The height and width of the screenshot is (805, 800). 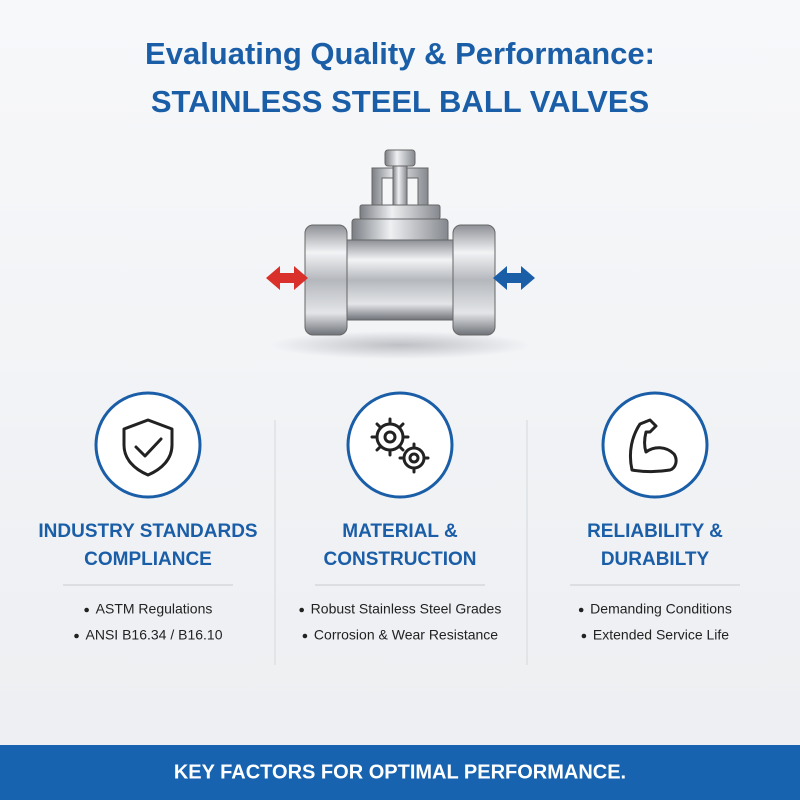 What do you see at coordinates (400, 254) in the screenshot?
I see `valve-illustration` at bounding box center [400, 254].